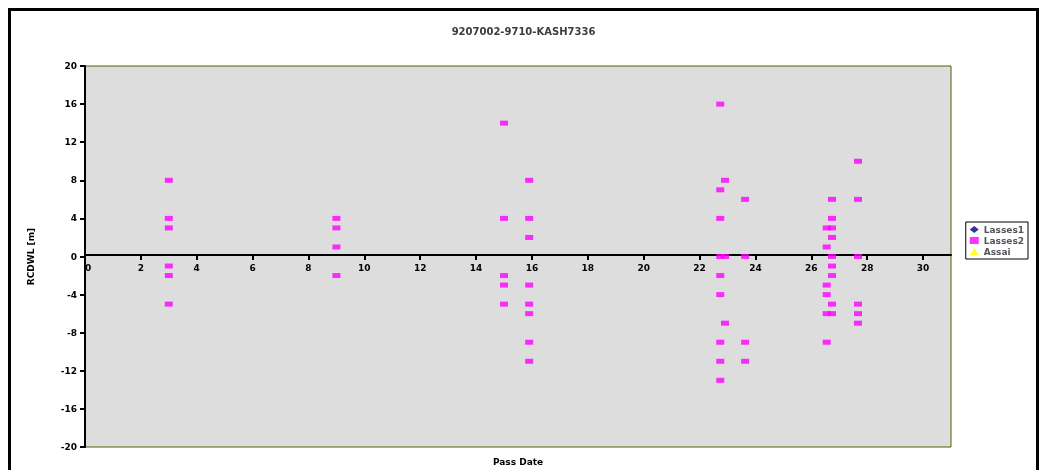  Describe the element at coordinates (532, 267) in the screenshot. I see `x-tick-label: 16` at that location.